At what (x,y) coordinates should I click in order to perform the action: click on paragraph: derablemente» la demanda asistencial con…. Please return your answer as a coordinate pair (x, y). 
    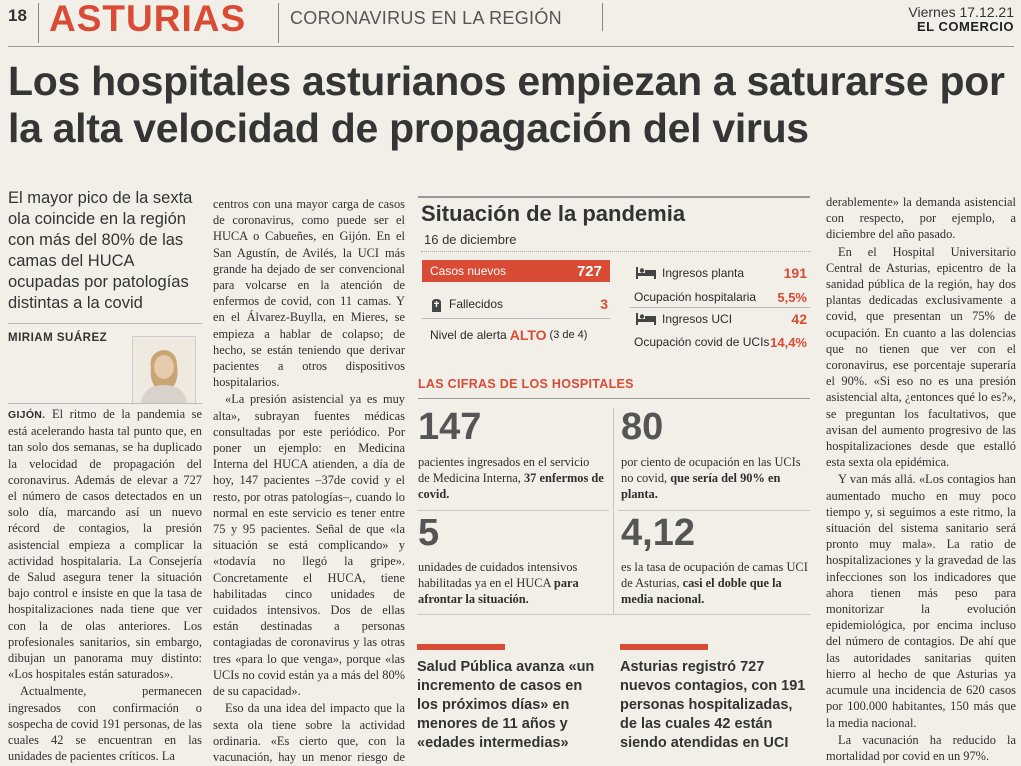
    Looking at the image, I should click on (921, 218).